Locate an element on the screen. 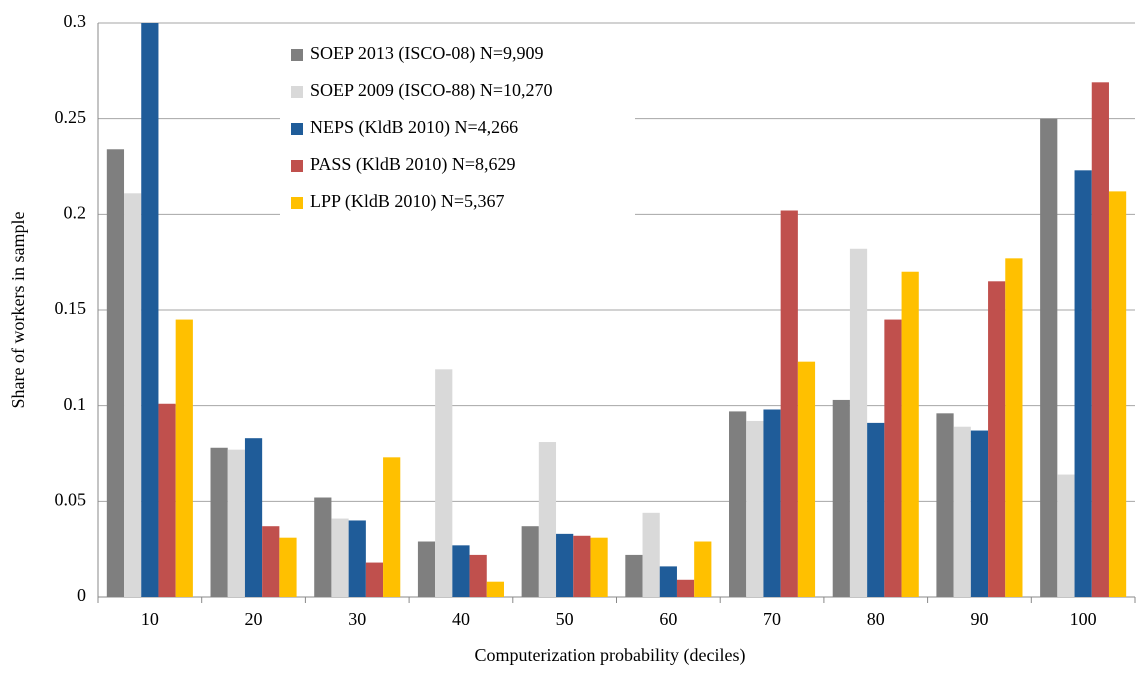  x-tick-label: 50 is located at coordinates (565, 619).